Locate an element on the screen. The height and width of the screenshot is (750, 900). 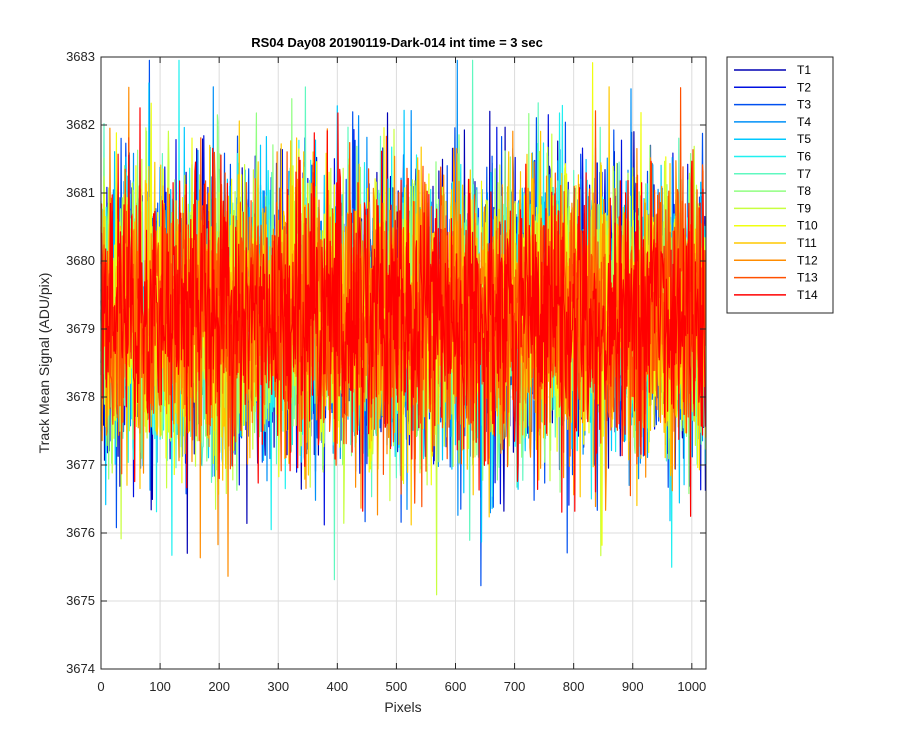
x-tick-label: 800 is located at coordinates (574, 686).